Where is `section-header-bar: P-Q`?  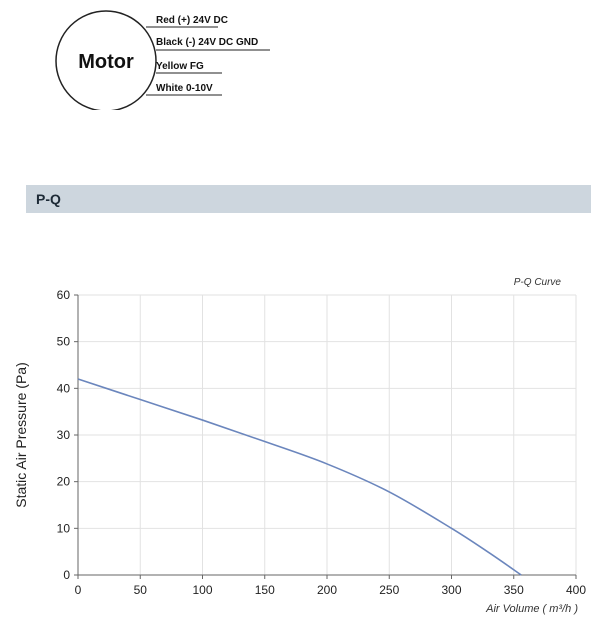 section-header-bar: P-Q is located at coordinates (308, 199).